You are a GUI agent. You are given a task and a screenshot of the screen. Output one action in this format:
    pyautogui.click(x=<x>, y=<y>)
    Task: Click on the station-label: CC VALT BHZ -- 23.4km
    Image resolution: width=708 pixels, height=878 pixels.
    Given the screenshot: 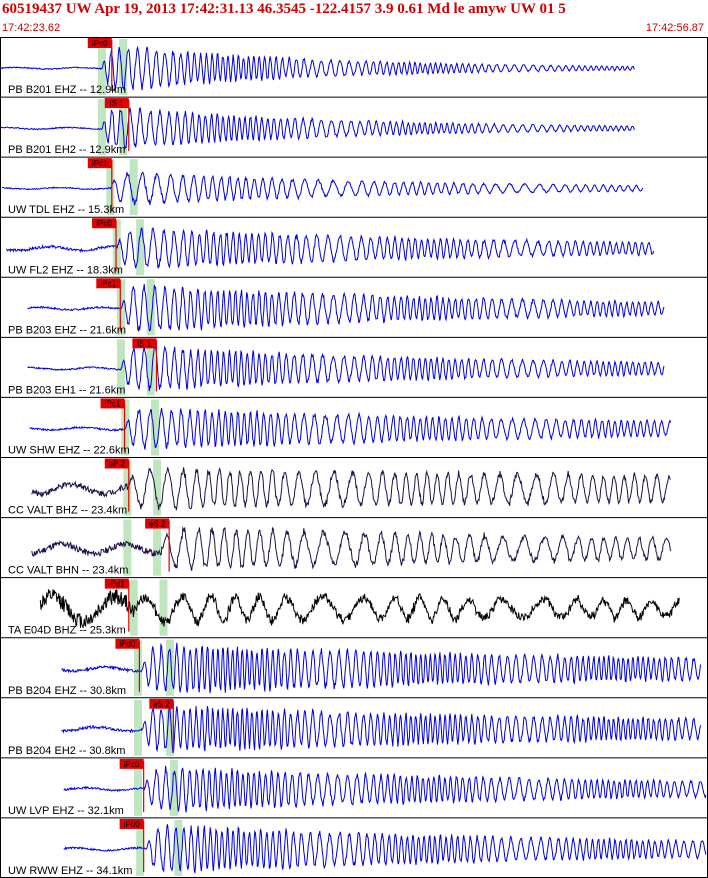 What is the action you would take?
    pyautogui.click(x=67, y=511)
    